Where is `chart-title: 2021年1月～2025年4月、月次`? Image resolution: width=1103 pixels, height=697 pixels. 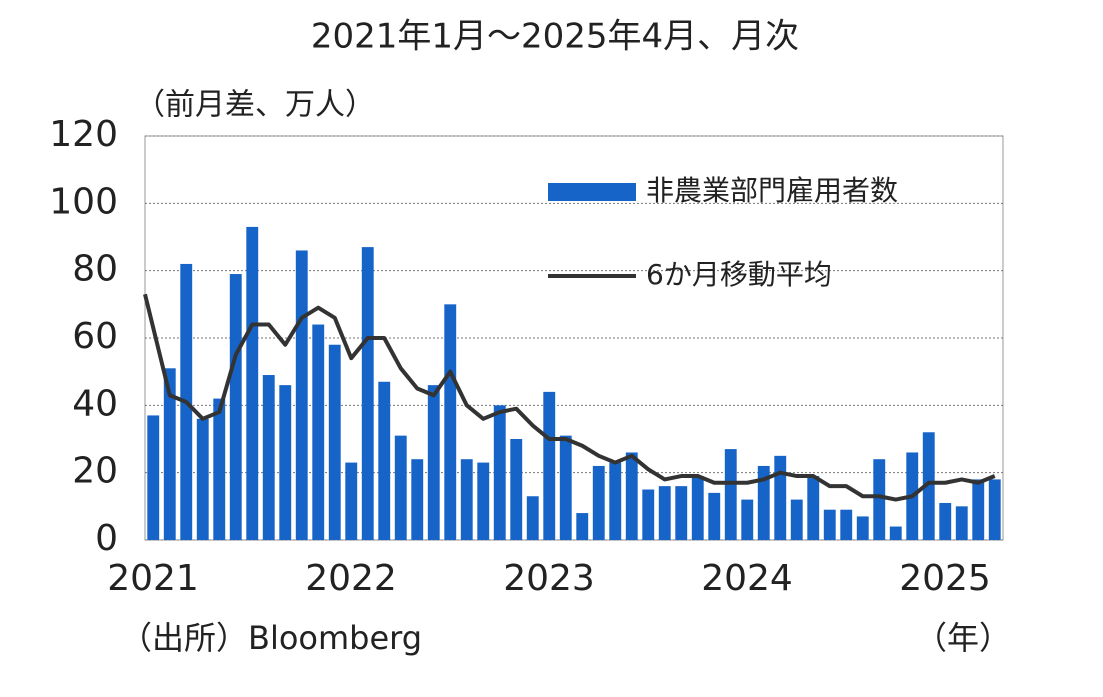 chart-title: 2021年1月～2025年4月、月次 is located at coordinates (555, 37).